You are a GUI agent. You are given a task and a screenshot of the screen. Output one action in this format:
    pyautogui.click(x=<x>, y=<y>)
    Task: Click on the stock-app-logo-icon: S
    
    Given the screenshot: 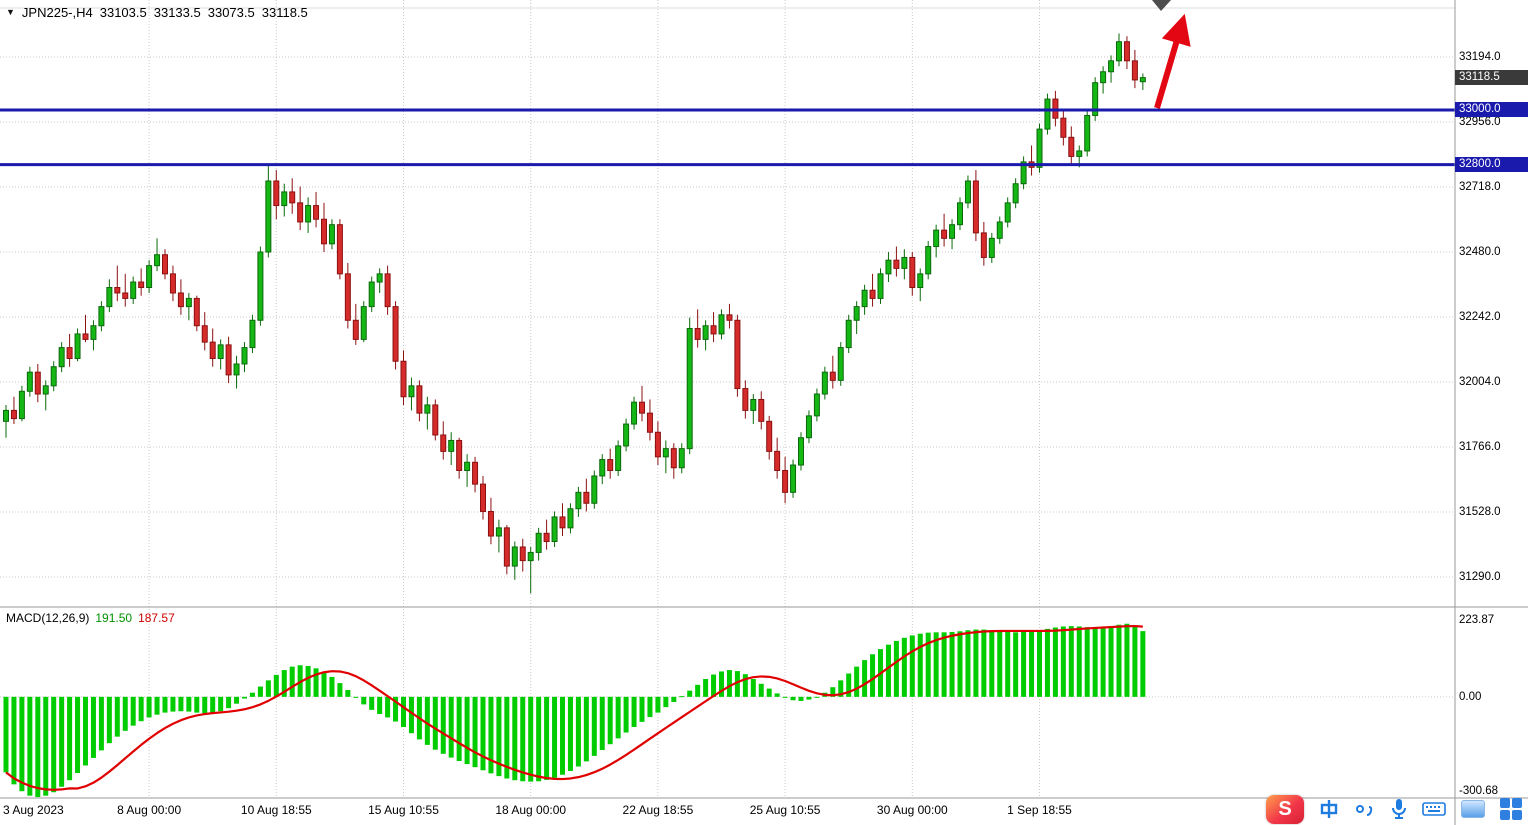 What is the action you would take?
    pyautogui.click(x=1285, y=809)
    